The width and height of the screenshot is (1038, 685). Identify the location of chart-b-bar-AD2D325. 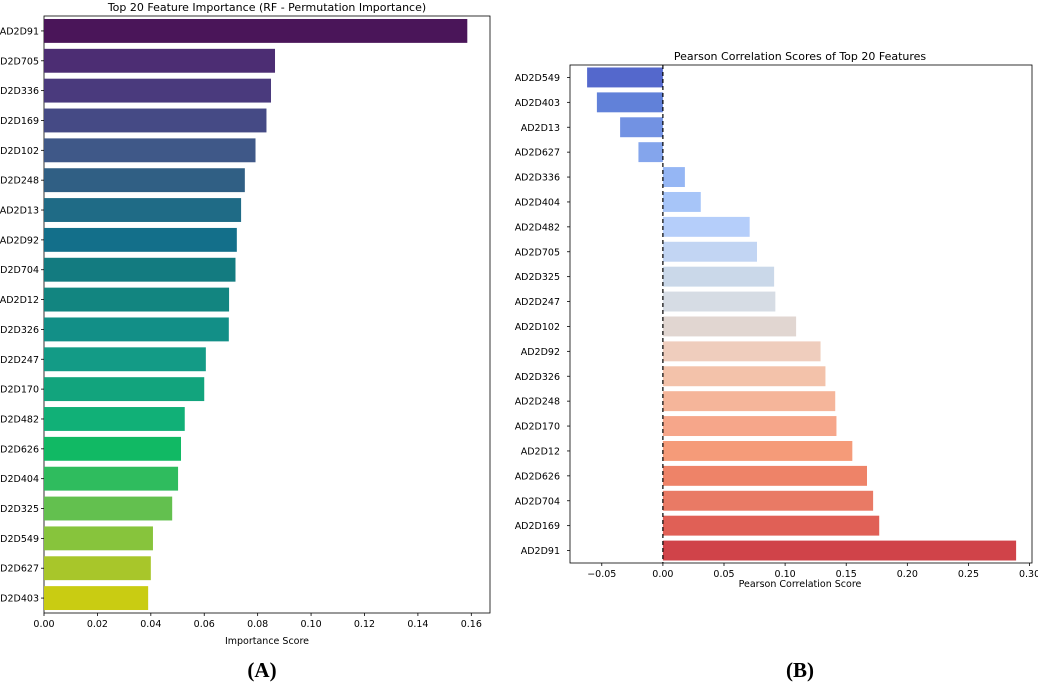
(718, 276).